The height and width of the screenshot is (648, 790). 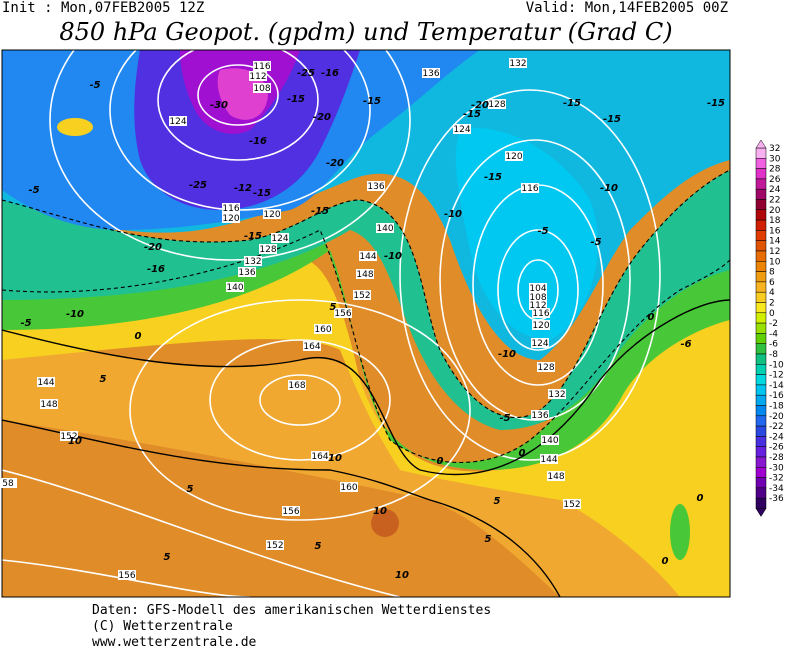 What do you see at coordinates (772, 304) in the screenshot?
I see `colorbar-label: 2` at bounding box center [772, 304].